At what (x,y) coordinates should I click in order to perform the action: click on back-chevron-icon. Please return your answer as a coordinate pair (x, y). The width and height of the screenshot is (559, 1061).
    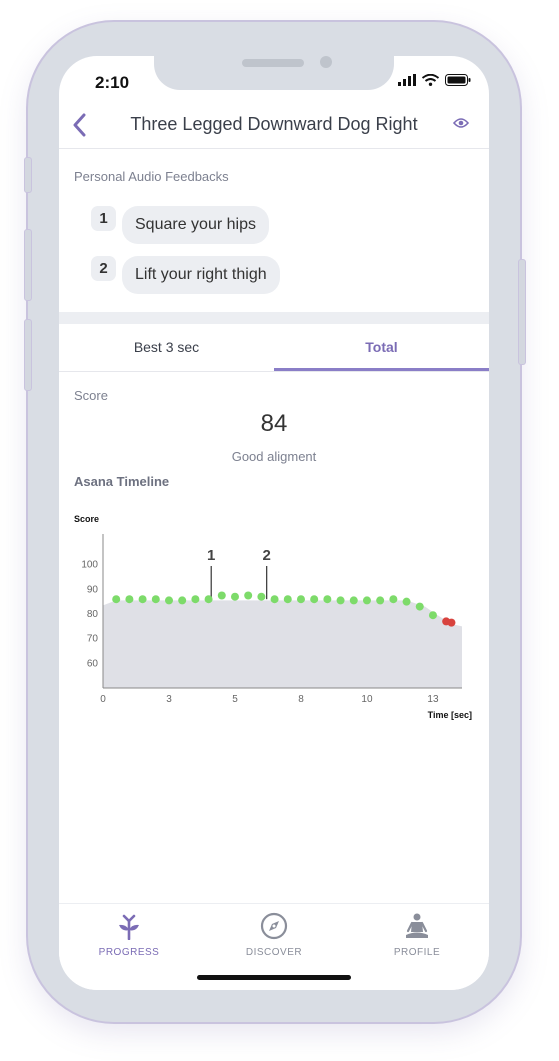
    Looking at the image, I should click on (80, 125).